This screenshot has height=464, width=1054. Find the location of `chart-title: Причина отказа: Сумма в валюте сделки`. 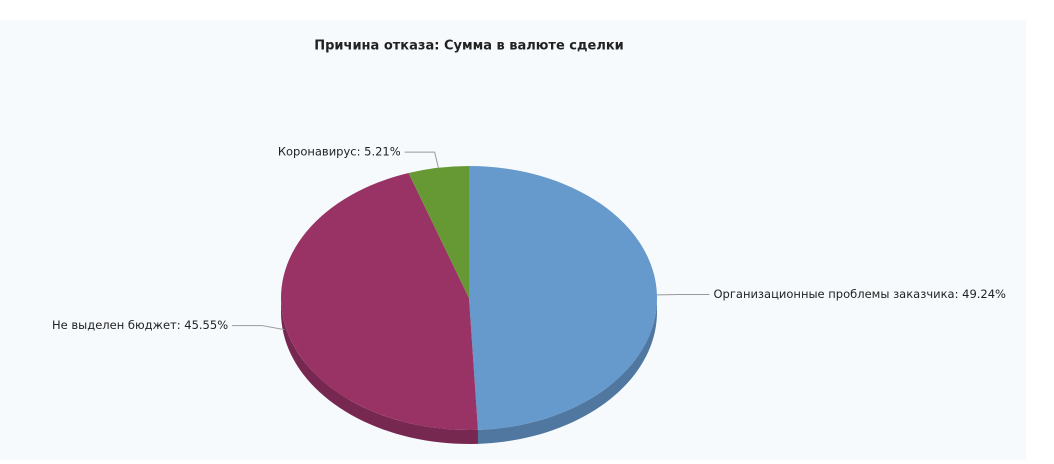

chart-title: Причина отказа: Сумма в валюте сделки is located at coordinates (469, 46).